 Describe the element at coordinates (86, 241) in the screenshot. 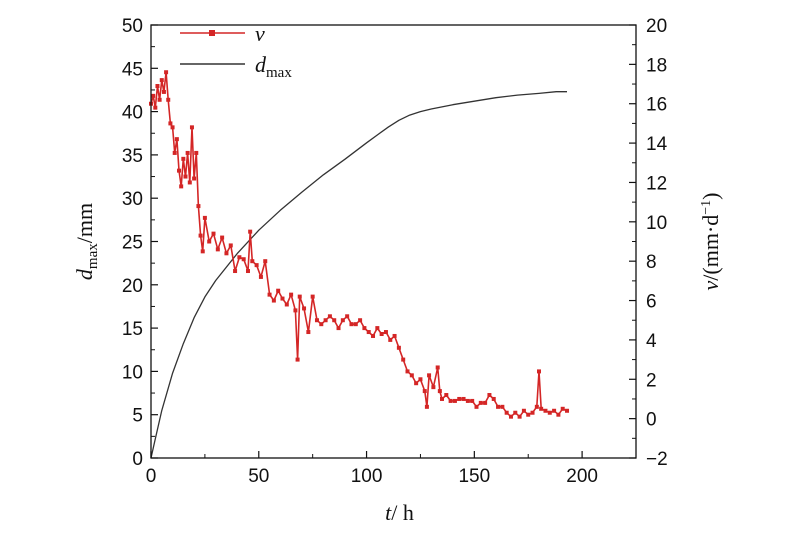

I see `y-left-axis-title: dmax/mm` at that location.